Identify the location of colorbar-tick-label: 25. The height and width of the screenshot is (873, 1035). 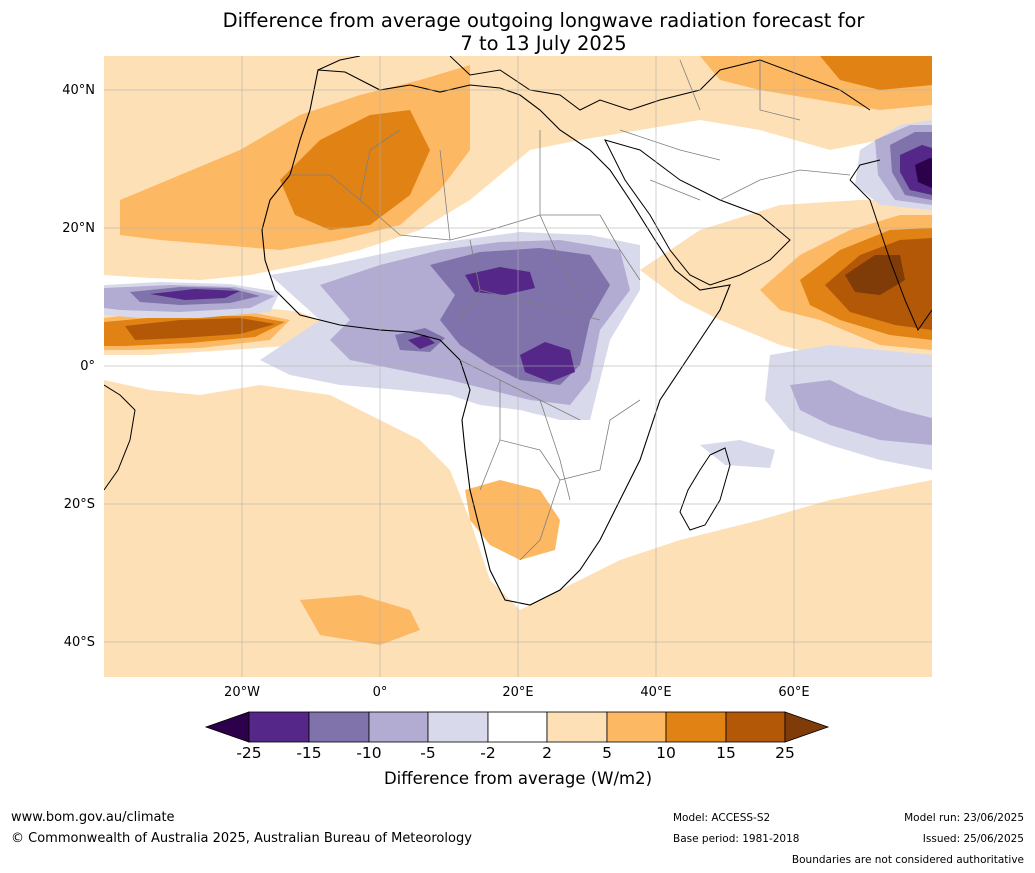
(785, 753).